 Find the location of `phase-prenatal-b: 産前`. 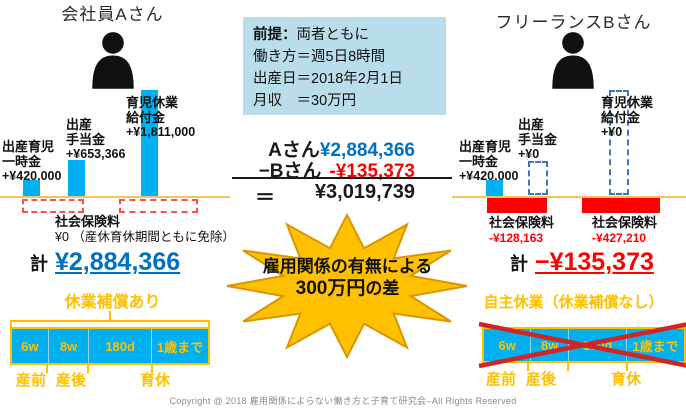

phase-prenatal-b: 産前 is located at coordinates (500, 379).